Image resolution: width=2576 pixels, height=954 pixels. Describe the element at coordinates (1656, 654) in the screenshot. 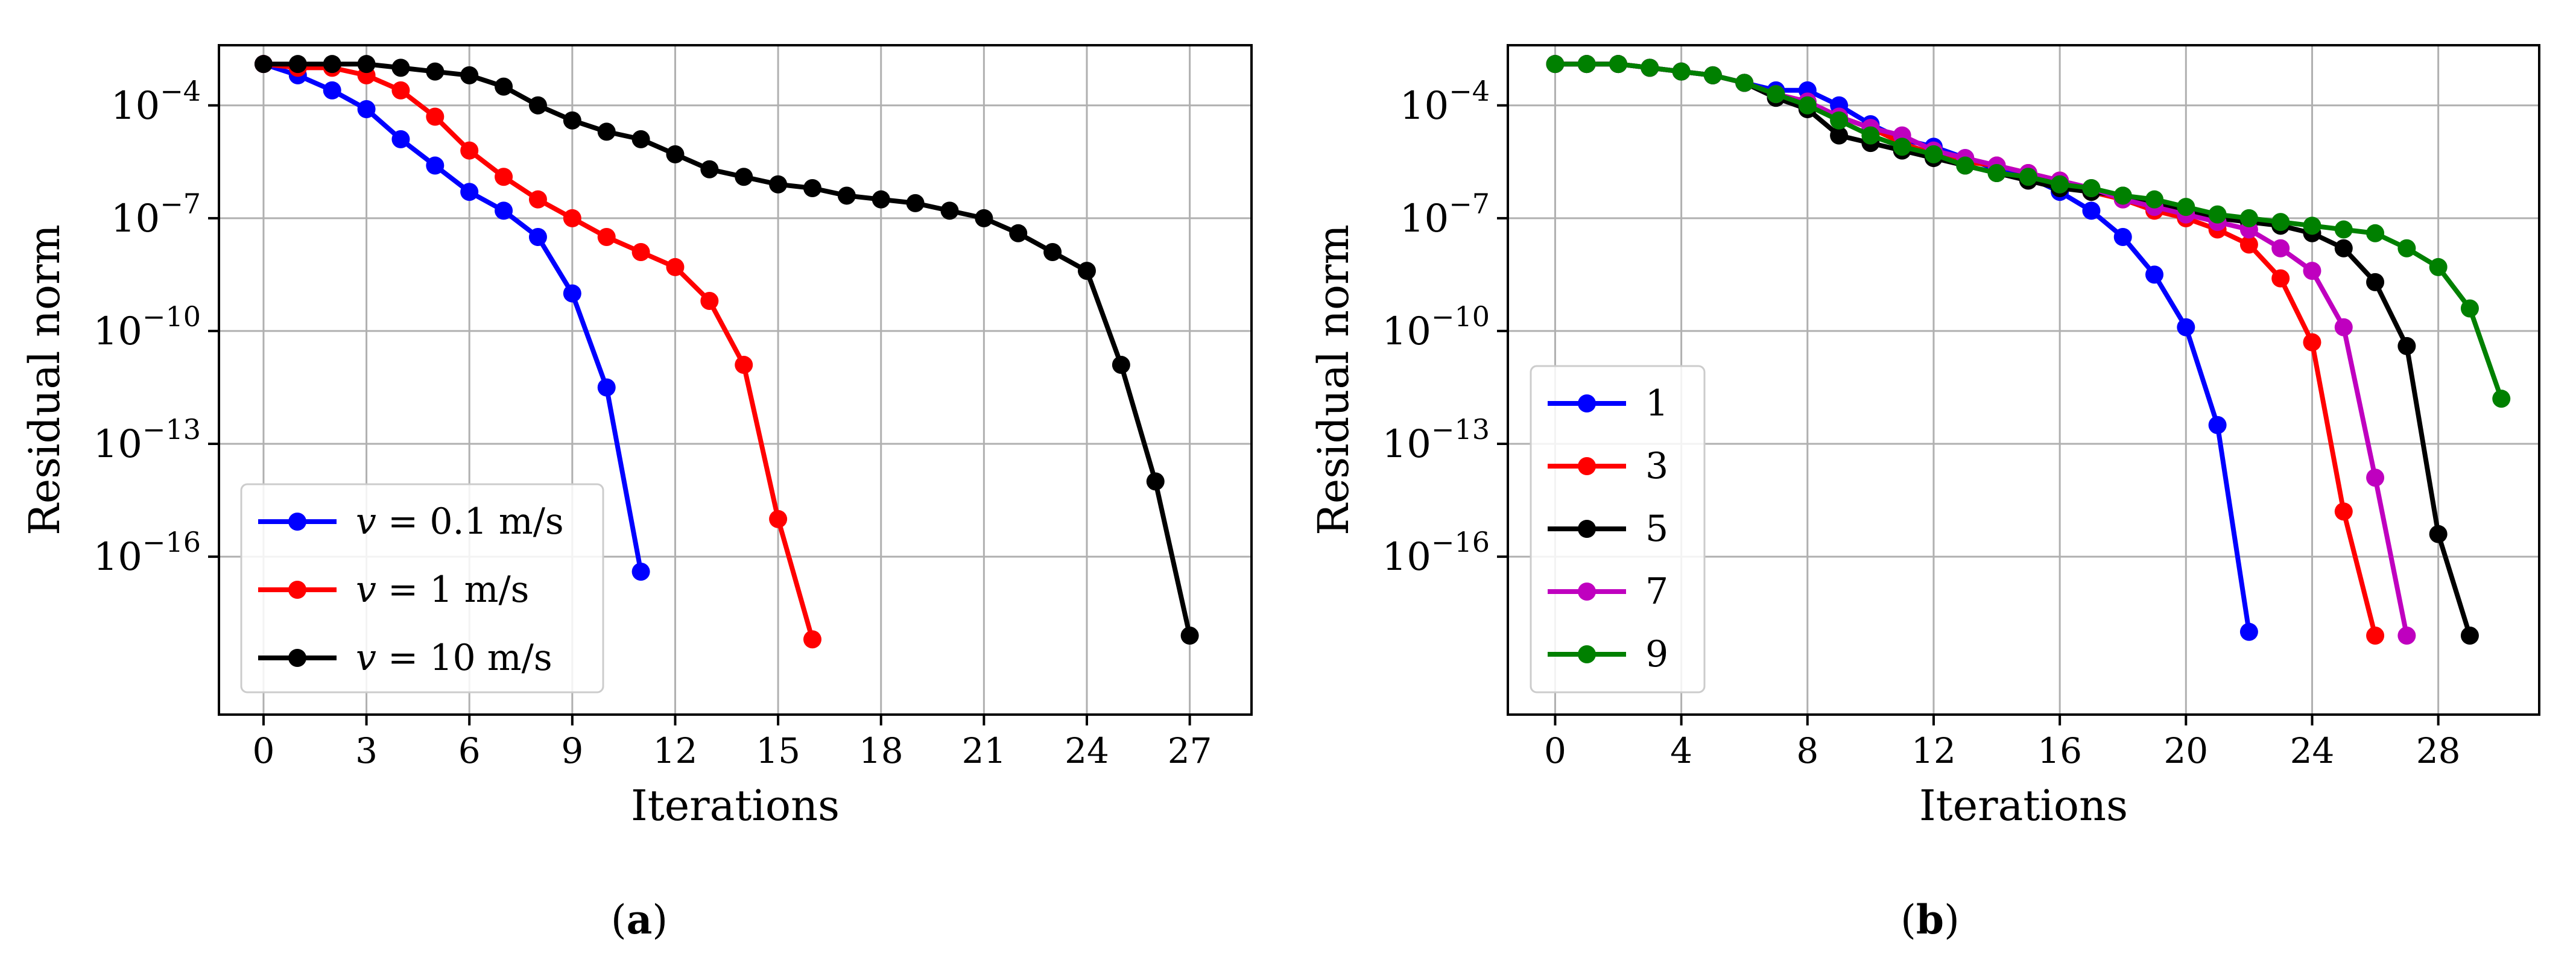

I see `legend-label: 9` at that location.